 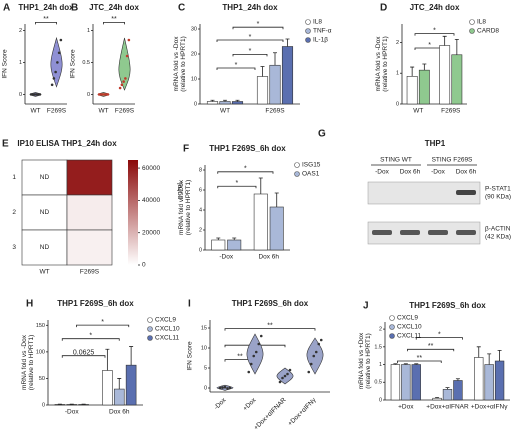 What do you see at coordinates (320, 40) in the screenshot?
I see `legend-label: IL-1β` at bounding box center [320, 40].